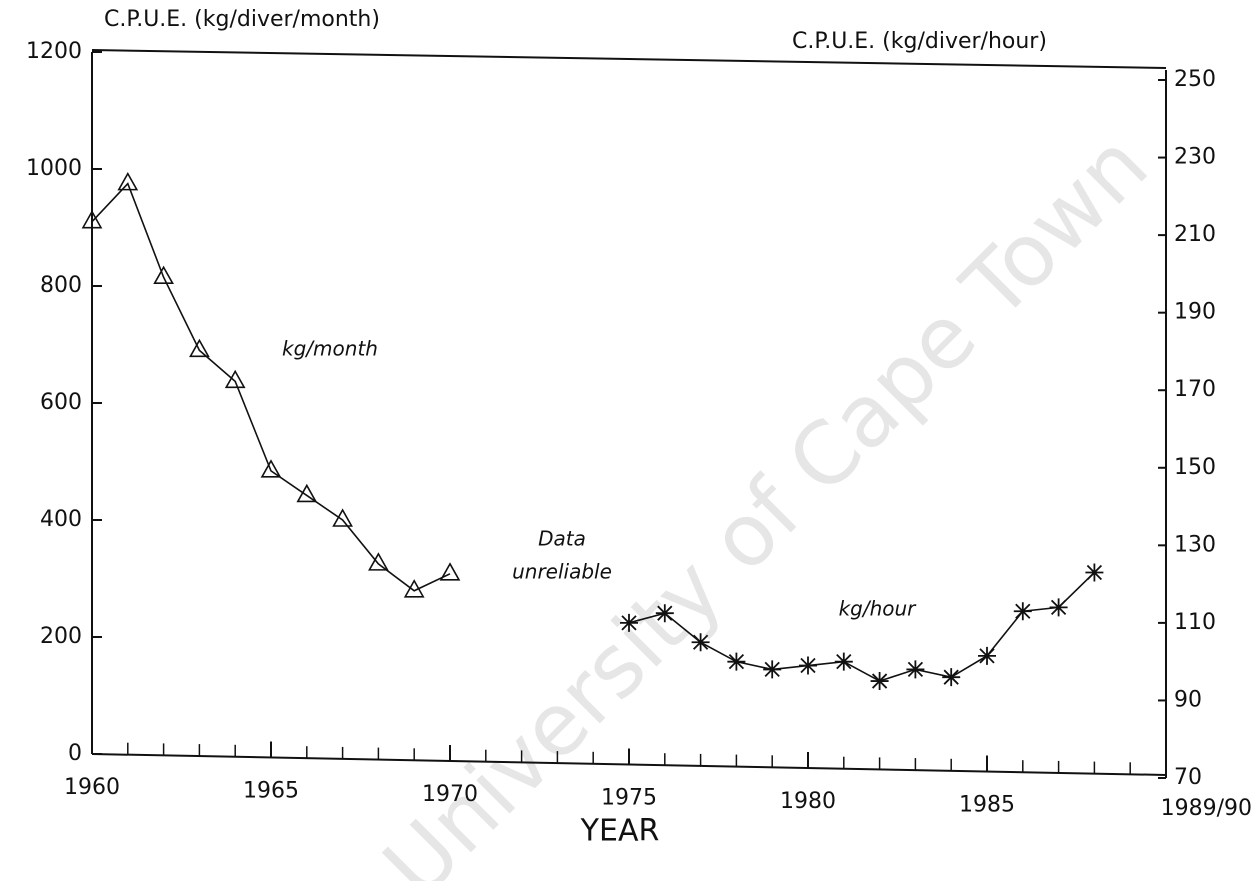 This screenshot has width=1260, height=881. I want to click on y-tick-label: 1200, so click(54, 51).